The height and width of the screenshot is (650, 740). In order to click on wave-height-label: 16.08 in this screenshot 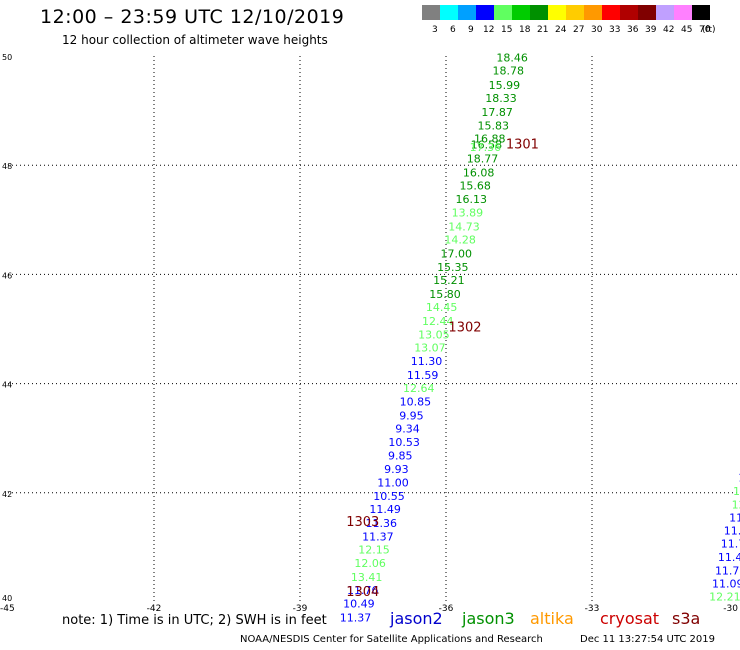, I will do `click(479, 172)`.